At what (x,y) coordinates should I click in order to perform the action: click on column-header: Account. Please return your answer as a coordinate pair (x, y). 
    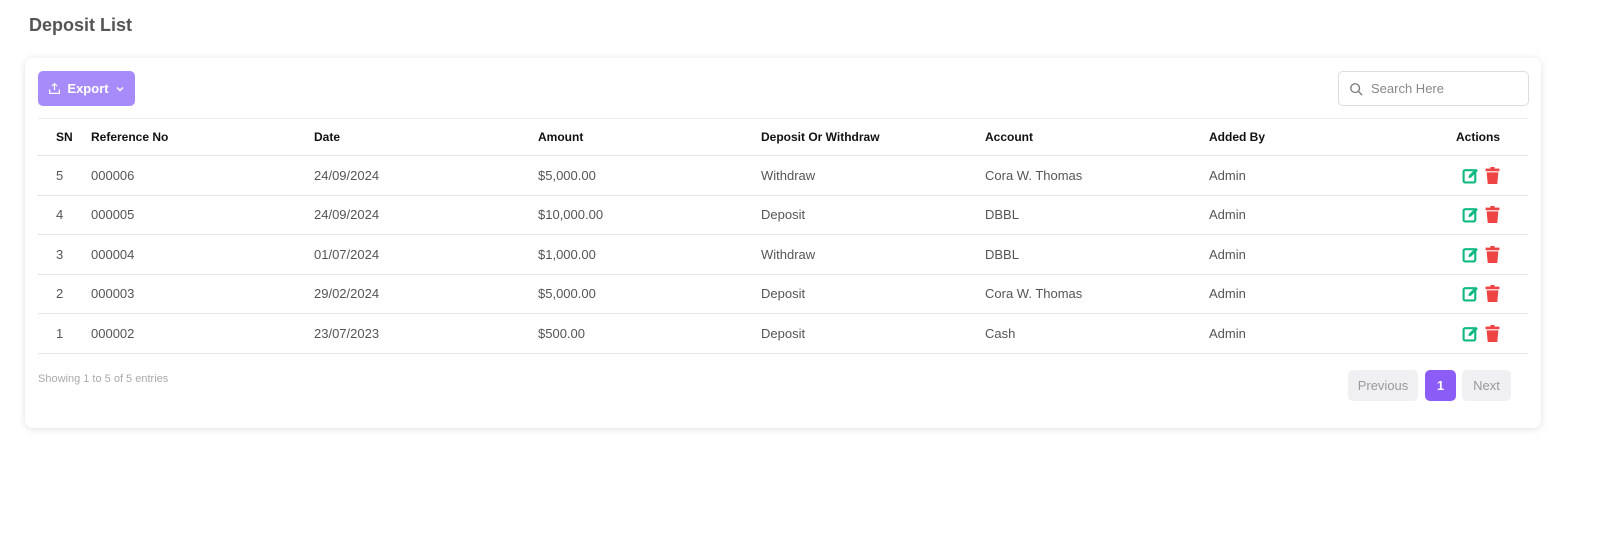
    Looking at the image, I should click on (1097, 137).